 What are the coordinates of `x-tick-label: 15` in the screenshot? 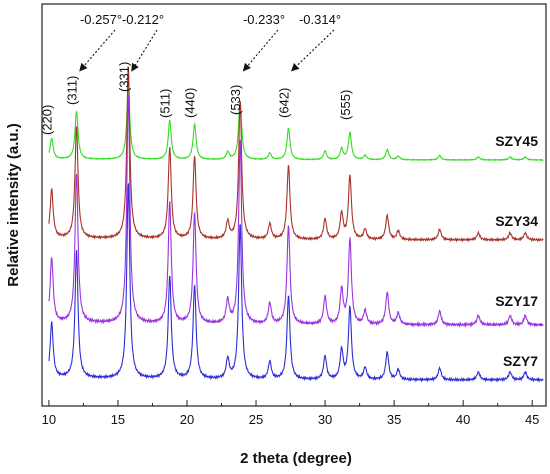 It's located at (118, 419).